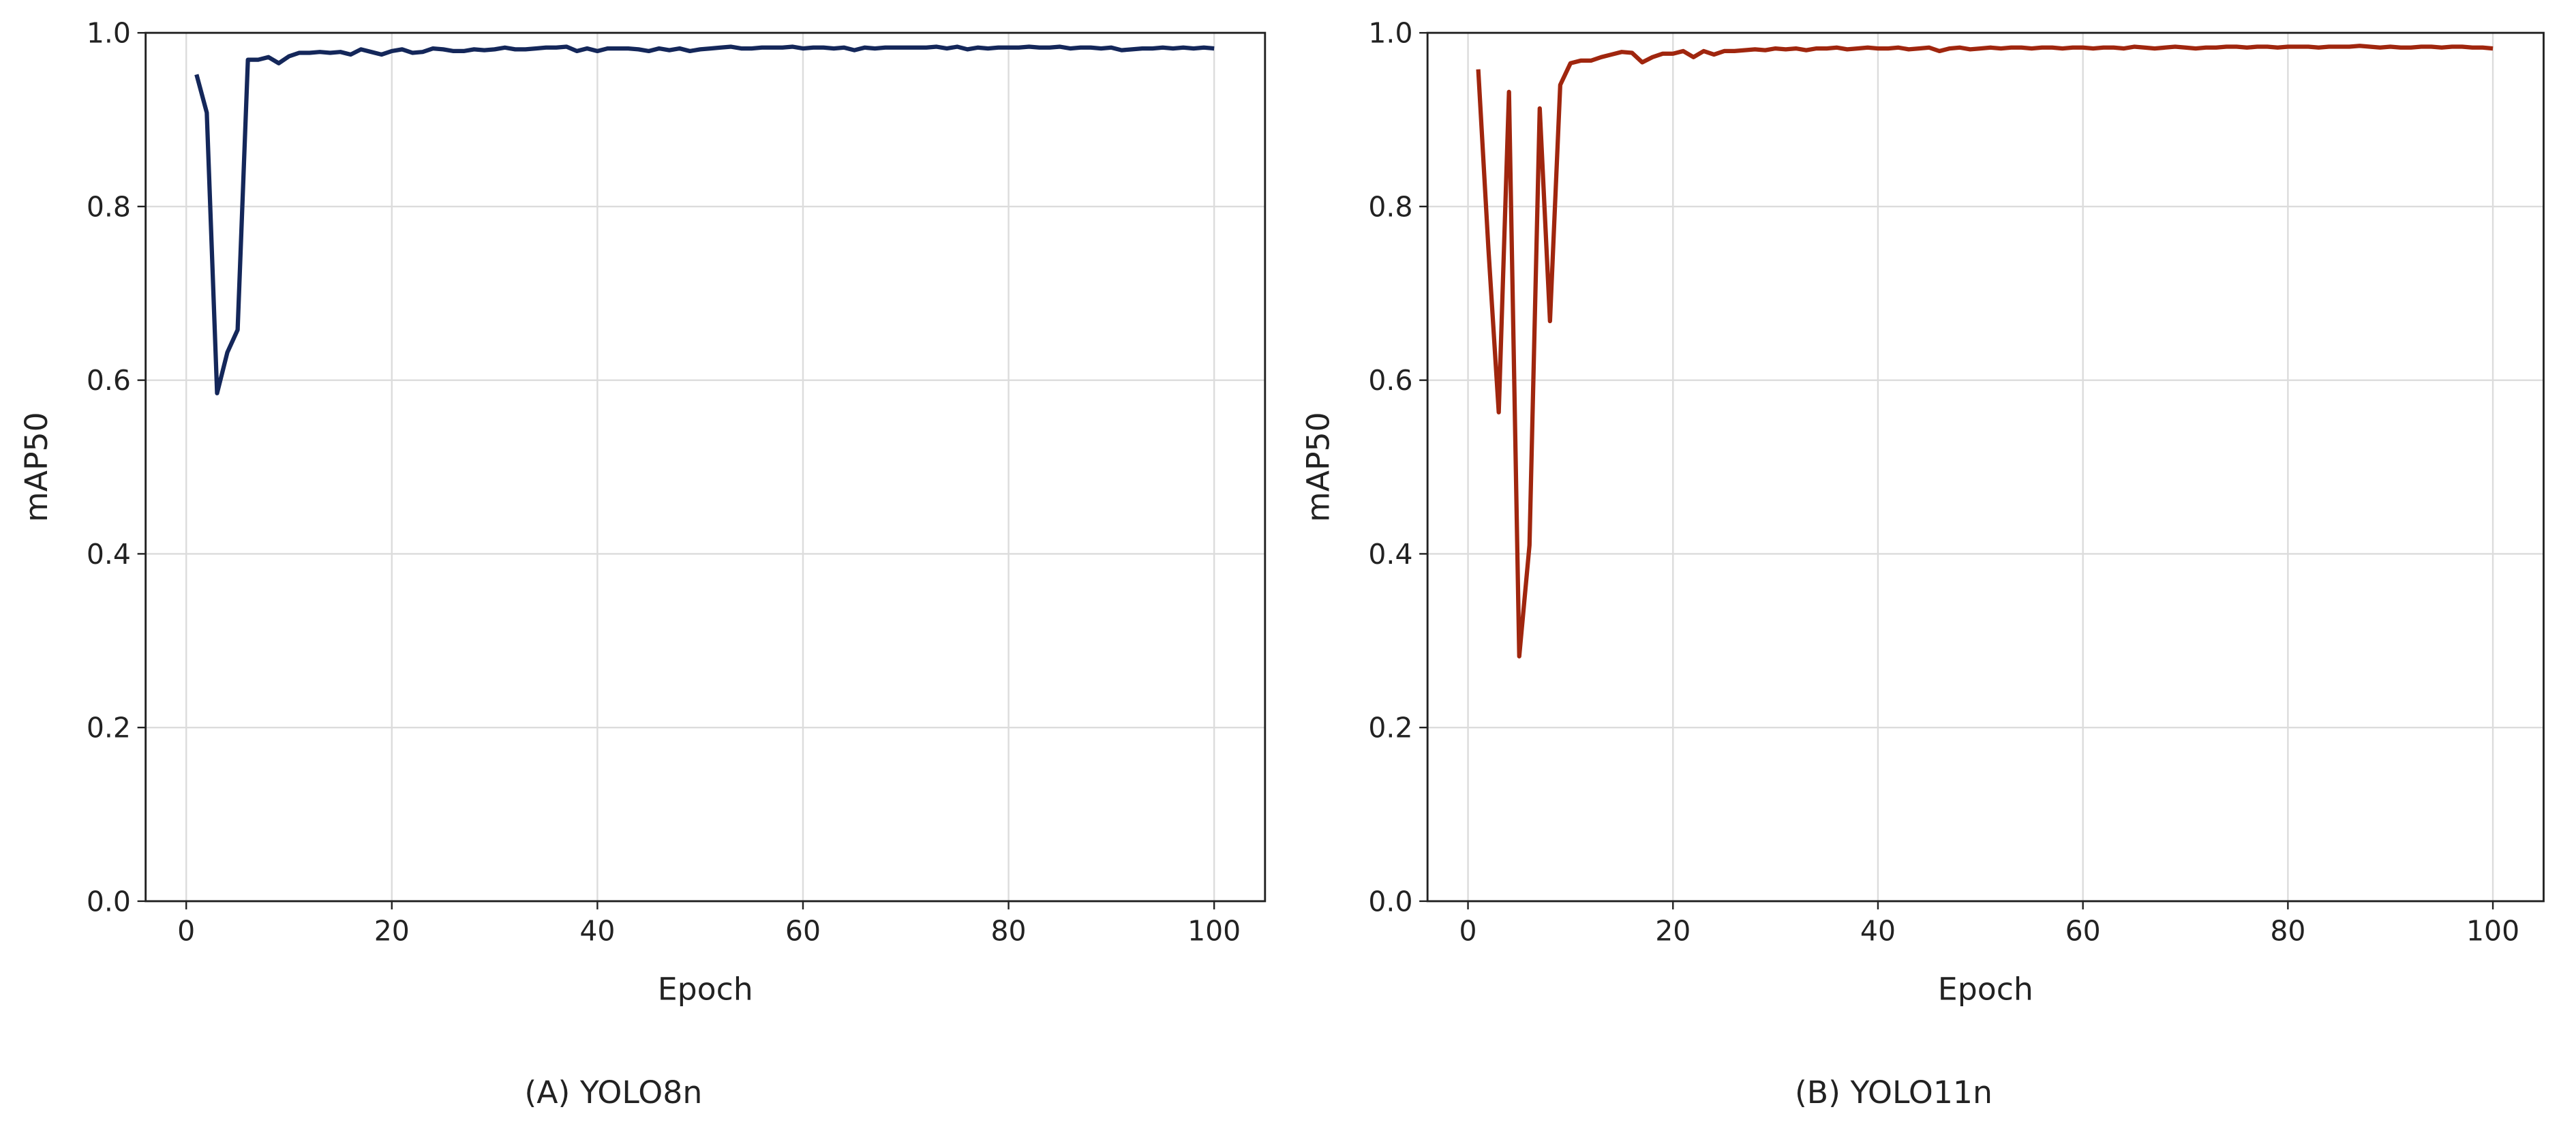 The width and height of the screenshot is (2576, 1131). Describe the element at coordinates (1893, 1092) in the screenshot. I see `caption: (B) YOLO11n` at that location.